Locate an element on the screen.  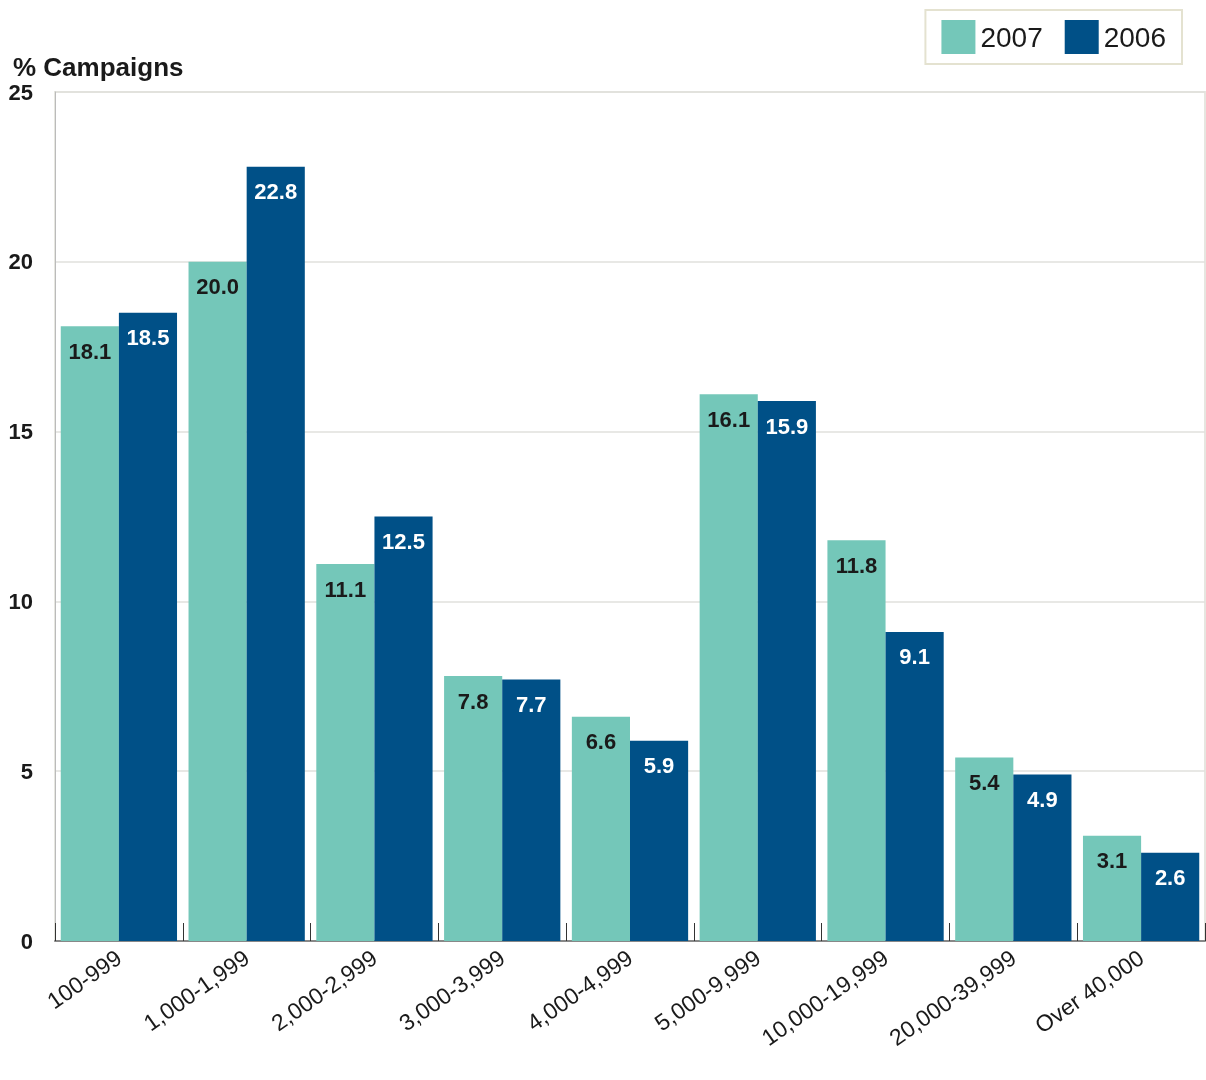
data-label: 2.6 is located at coordinates (1170, 878).